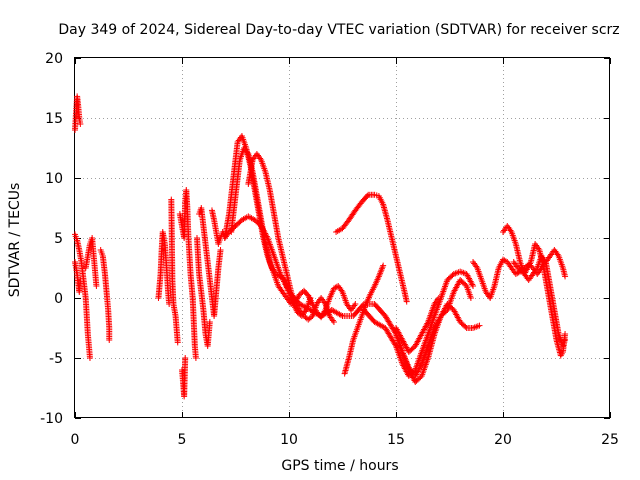  Describe the element at coordinates (56, 359) in the screenshot. I see `y-tick-label: -5` at that location.